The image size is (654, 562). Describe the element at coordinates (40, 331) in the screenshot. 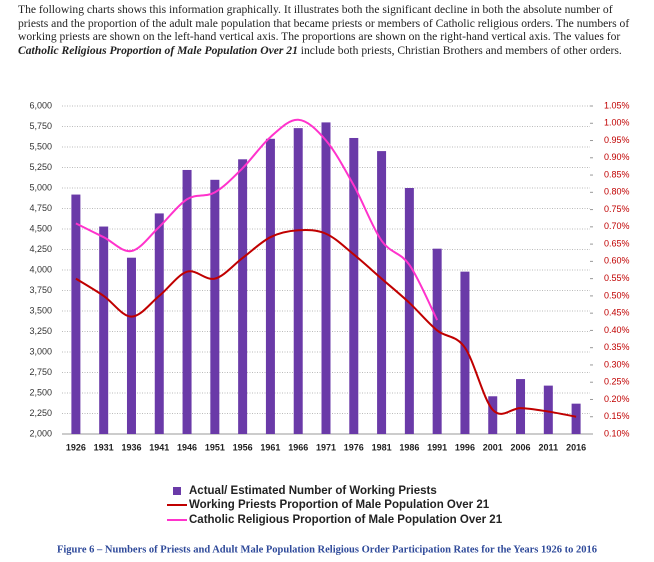

I see `y-tick-label: 3,250` at that location.